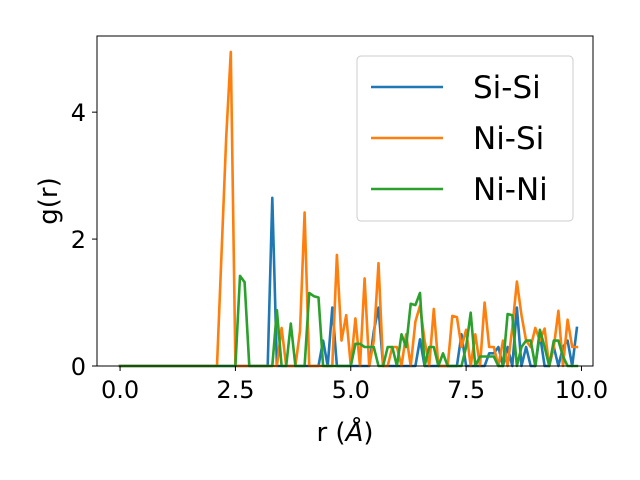 The image size is (640, 480). Describe the element at coordinates (348, 321) in the screenshot. I see `series-line-ni-ni` at that location.